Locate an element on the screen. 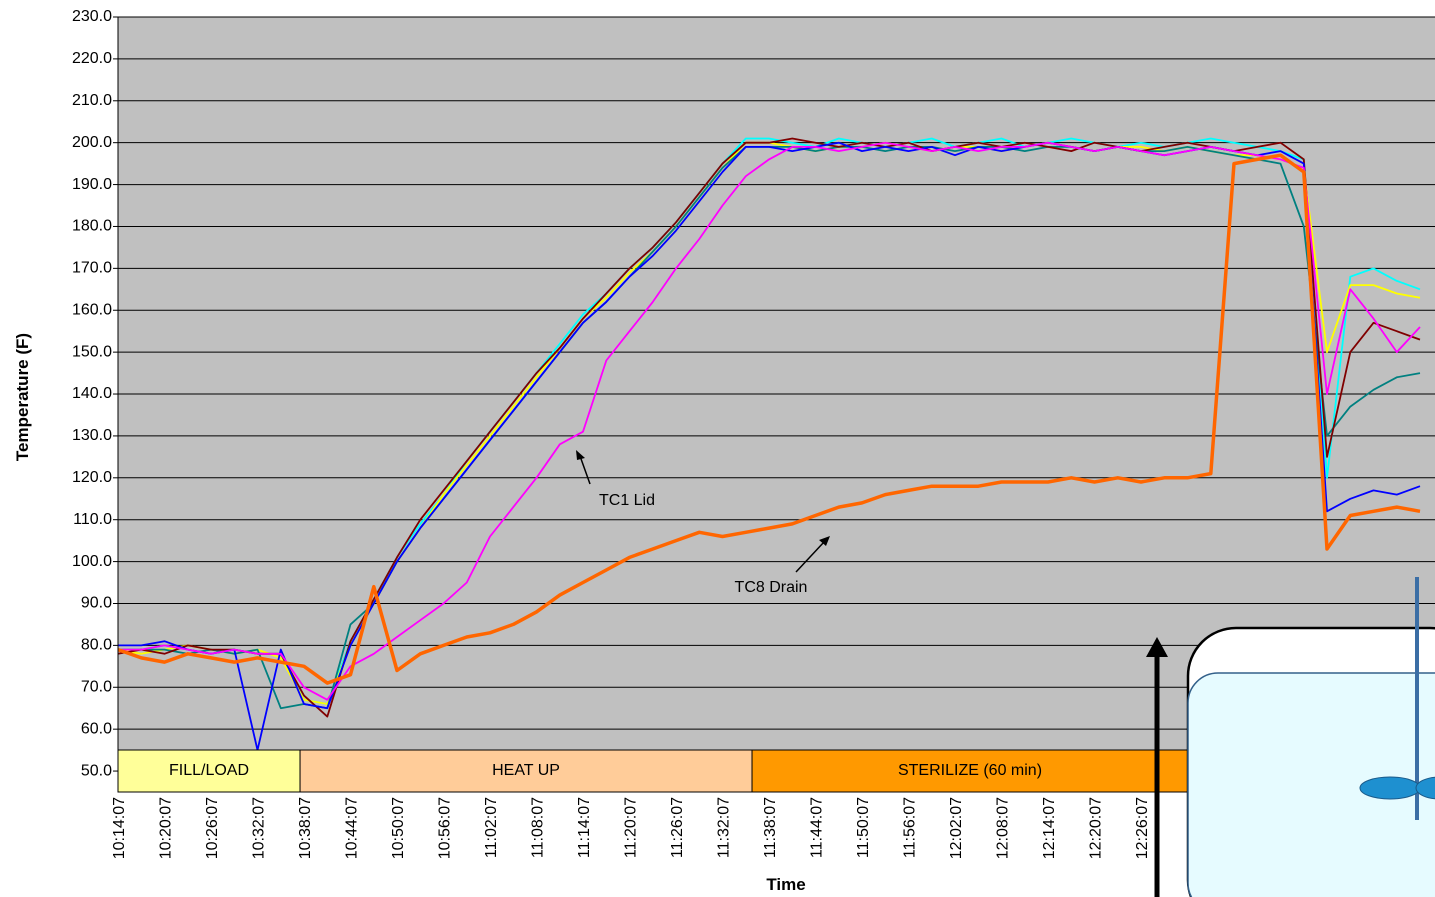  phase-label: FILL/LOAD is located at coordinates (209, 770).